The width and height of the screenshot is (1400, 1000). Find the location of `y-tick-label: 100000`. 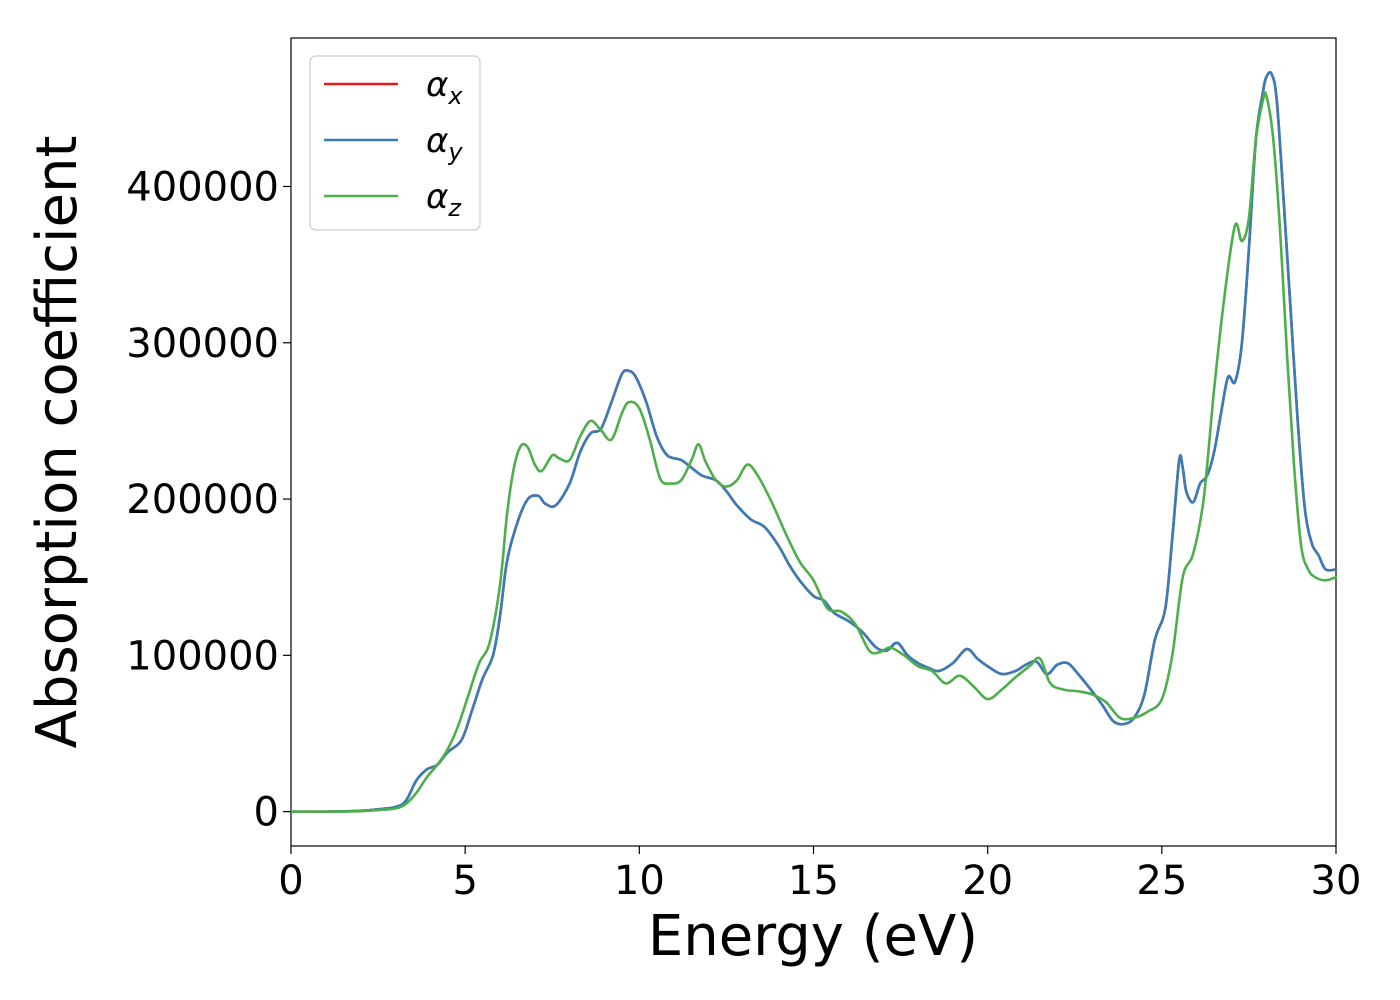

y-tick-label: 100000 is located at coordinates (202, 656).